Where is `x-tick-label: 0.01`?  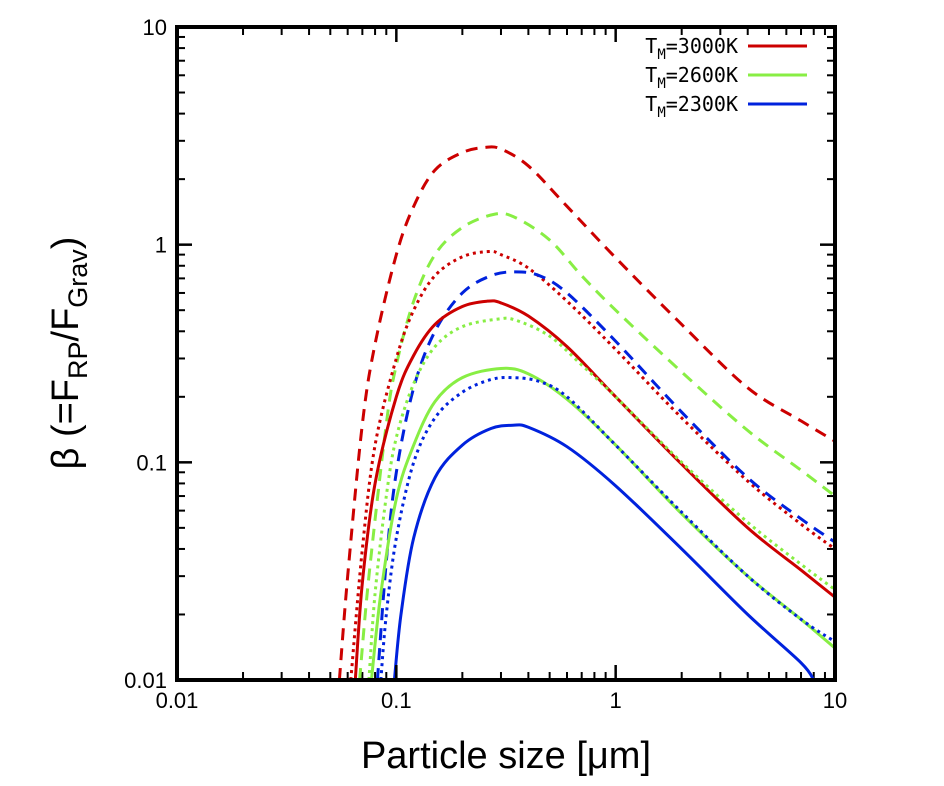 x-tick-label: 0.01 is located at coordinates (177, 700).